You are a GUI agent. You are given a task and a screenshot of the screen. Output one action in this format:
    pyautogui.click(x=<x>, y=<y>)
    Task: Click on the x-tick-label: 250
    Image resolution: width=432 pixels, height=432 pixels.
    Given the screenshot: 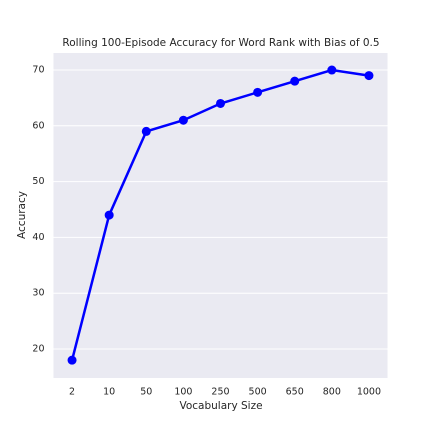 What is the action you would take?
    pyautogui.click(x=220, y=392)
    